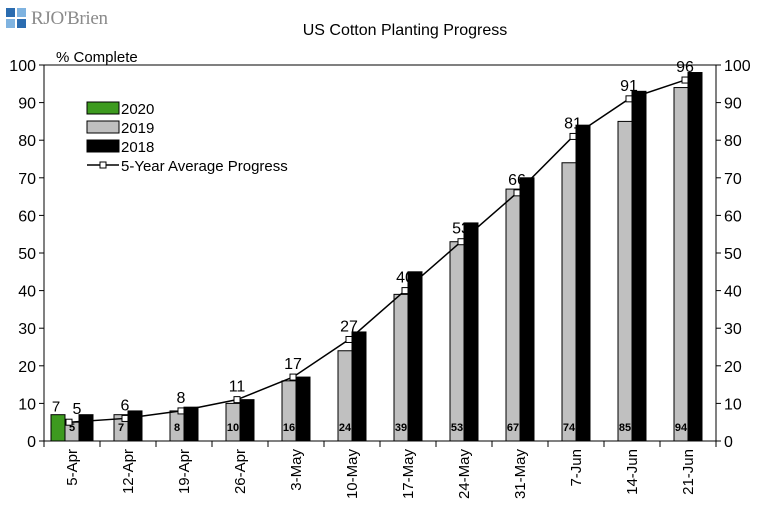 This screenshot has width=763, height=516. What do you see at coordinates (103, 165) in the screenshot?
I see `legend-marker-avg` at bounding box center [103, 165].